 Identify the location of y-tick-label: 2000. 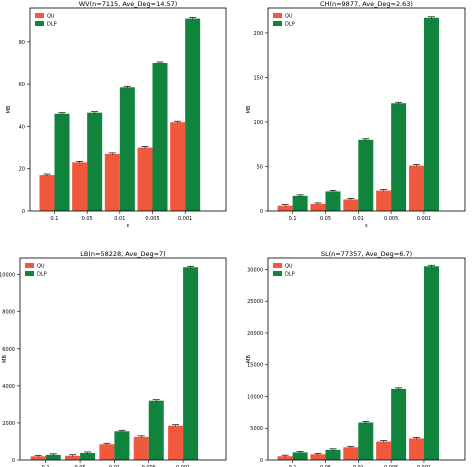
(8, 424).